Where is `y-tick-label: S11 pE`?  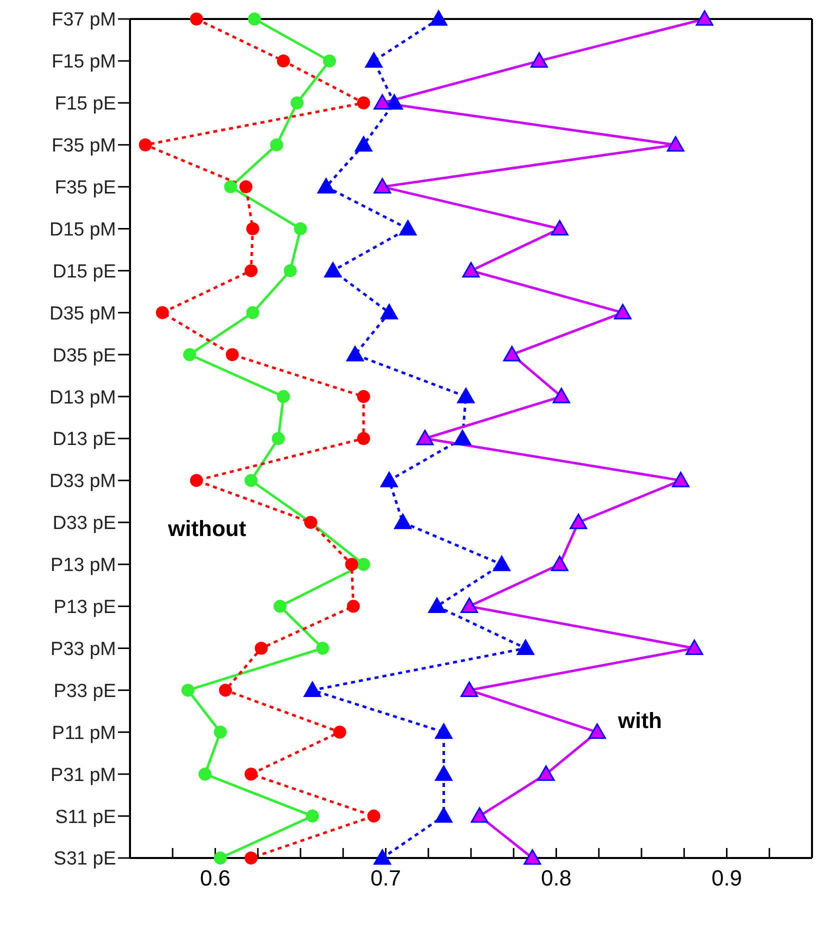 y-tick-label: S11 pE is located at coordinates (85, 817).